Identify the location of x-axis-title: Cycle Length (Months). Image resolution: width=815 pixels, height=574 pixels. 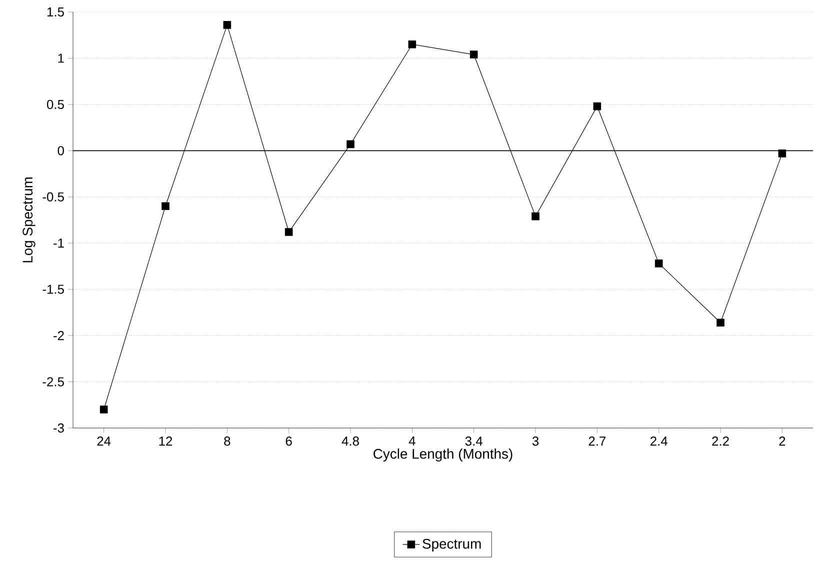
(443, 455).